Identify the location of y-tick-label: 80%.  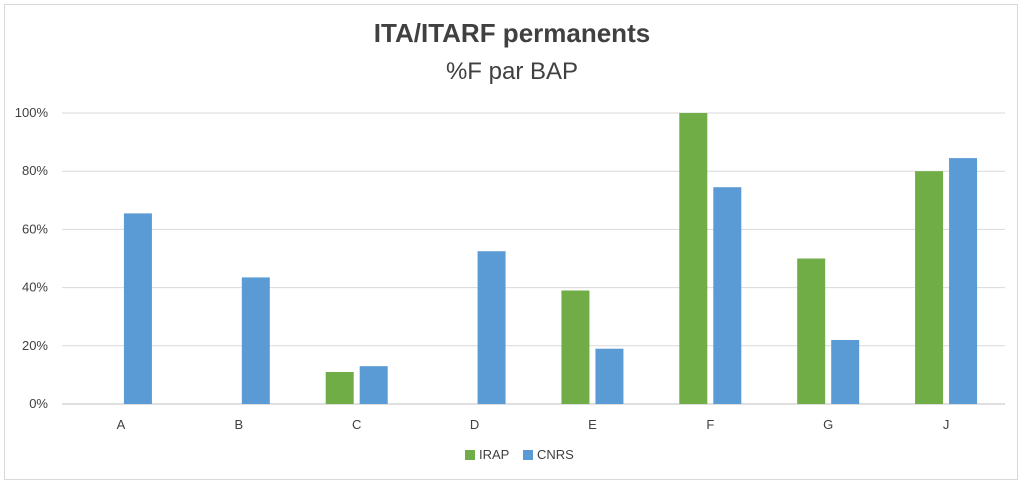
(35, 170).